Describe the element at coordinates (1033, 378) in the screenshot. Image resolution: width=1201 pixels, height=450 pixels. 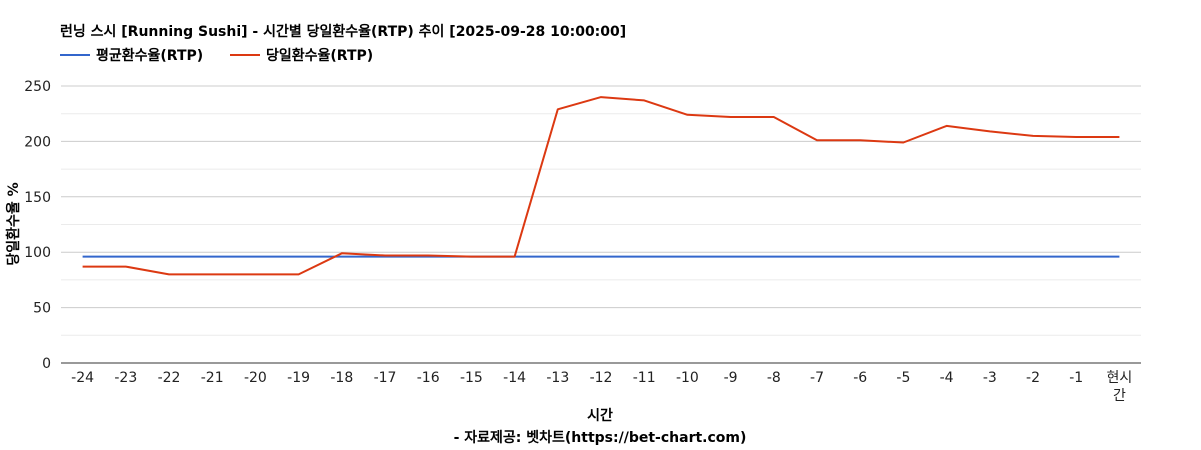
I see `x-tick-label: -2` at that location.